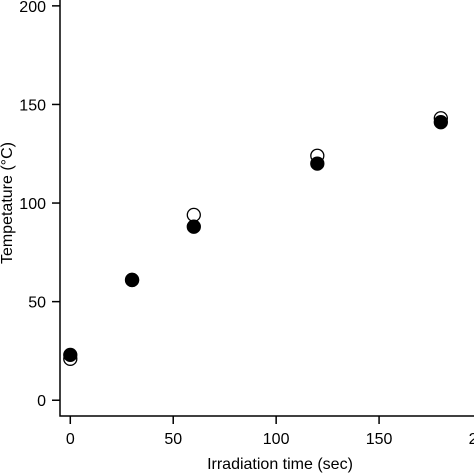  I want to click on y-tick-label: 200, so click(32, 8).